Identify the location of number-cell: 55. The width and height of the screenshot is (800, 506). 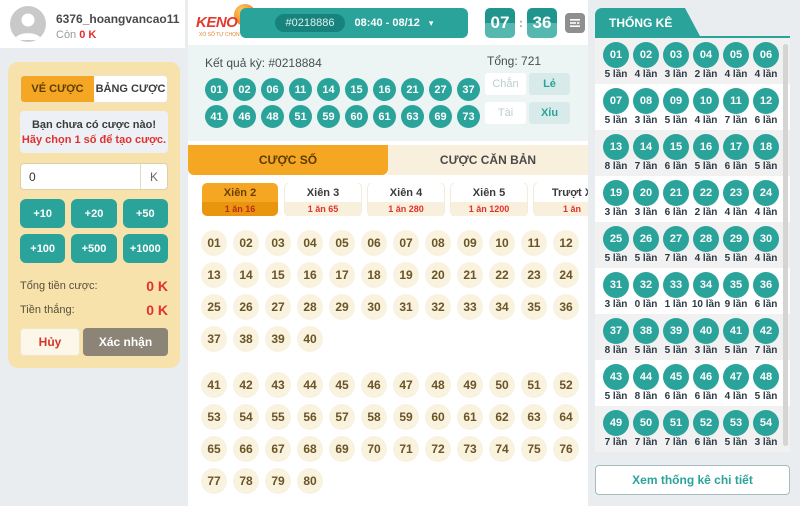
(278, 417).